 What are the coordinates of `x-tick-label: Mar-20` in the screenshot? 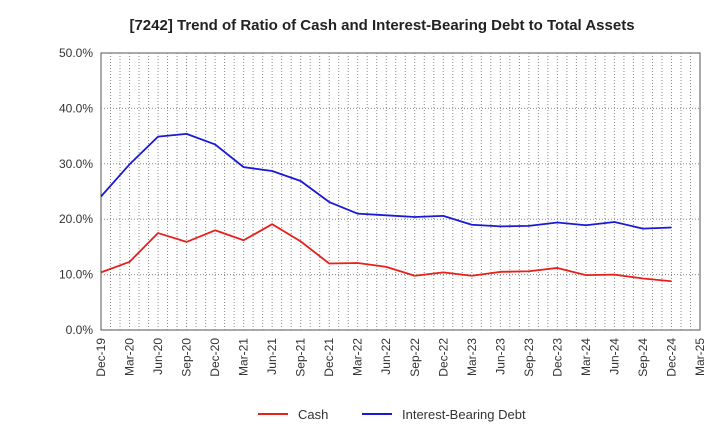 It's located at (130, 357).